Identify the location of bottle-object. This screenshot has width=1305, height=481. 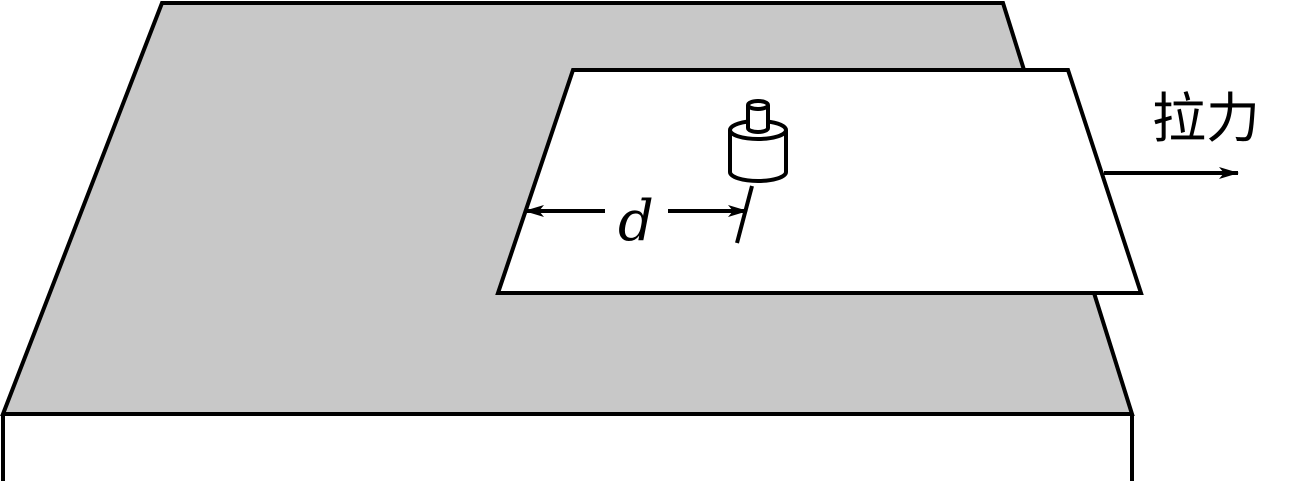
(758, 141).